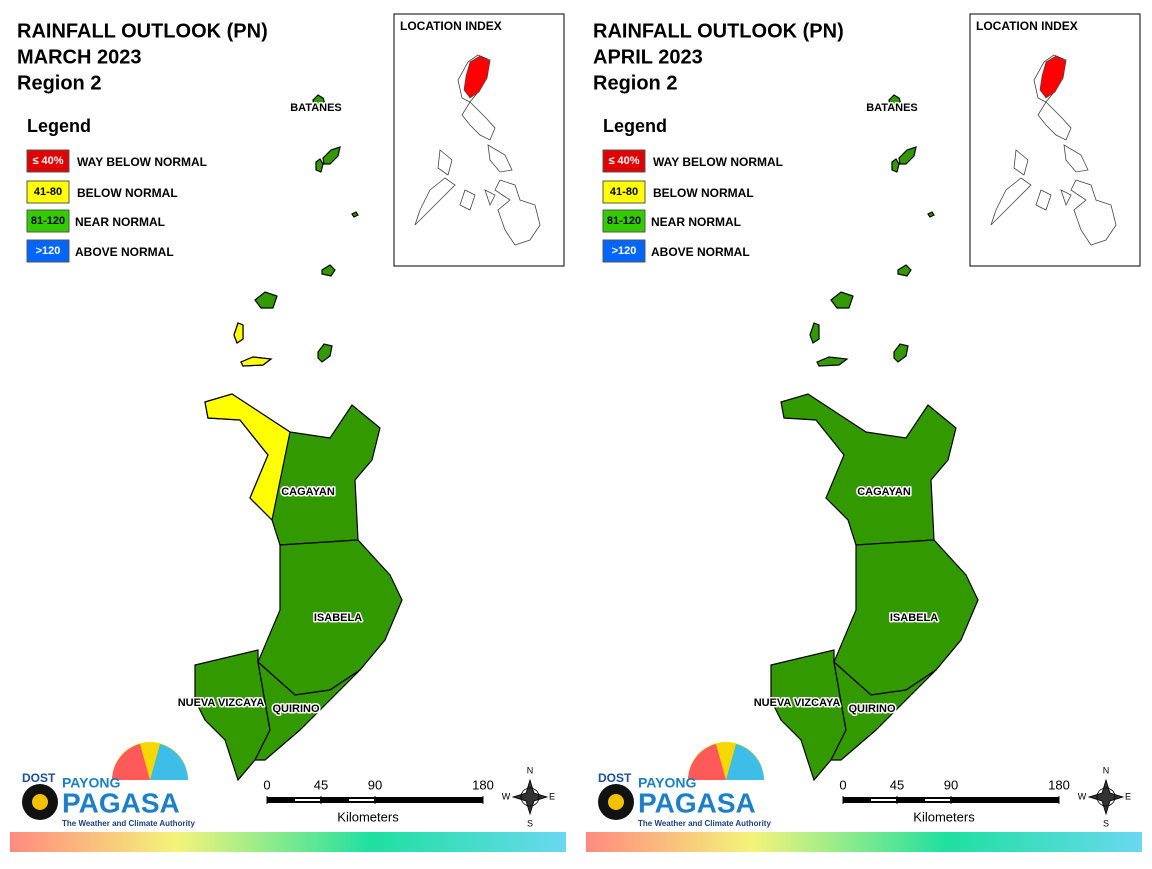  Describe the element at coordinates (40, 802) in the screenshot. I see `logo-seal-inner` at that location.